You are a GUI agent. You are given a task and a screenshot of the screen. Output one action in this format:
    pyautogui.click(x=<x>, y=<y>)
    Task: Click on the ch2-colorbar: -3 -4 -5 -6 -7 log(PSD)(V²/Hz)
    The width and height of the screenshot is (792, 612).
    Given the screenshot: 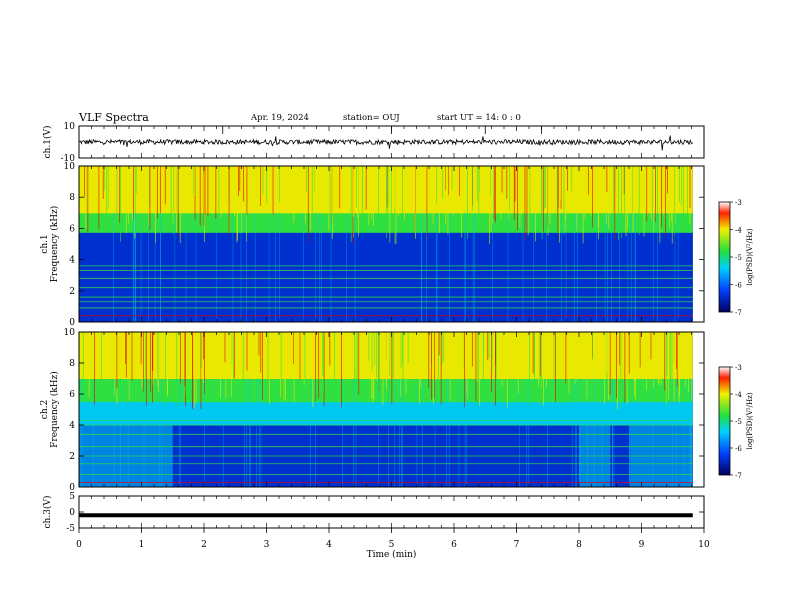 What is the action you would take?
    pyautogui.click(x=736, y=422)
    